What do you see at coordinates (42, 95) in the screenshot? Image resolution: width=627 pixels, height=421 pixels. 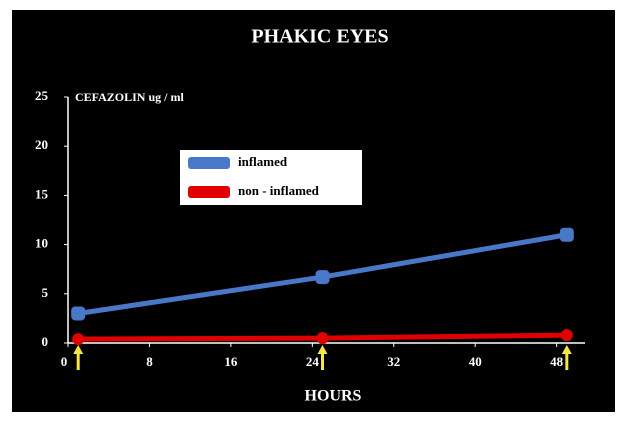 I see `y-tick-label: 25` at bounding box center [42, 95].